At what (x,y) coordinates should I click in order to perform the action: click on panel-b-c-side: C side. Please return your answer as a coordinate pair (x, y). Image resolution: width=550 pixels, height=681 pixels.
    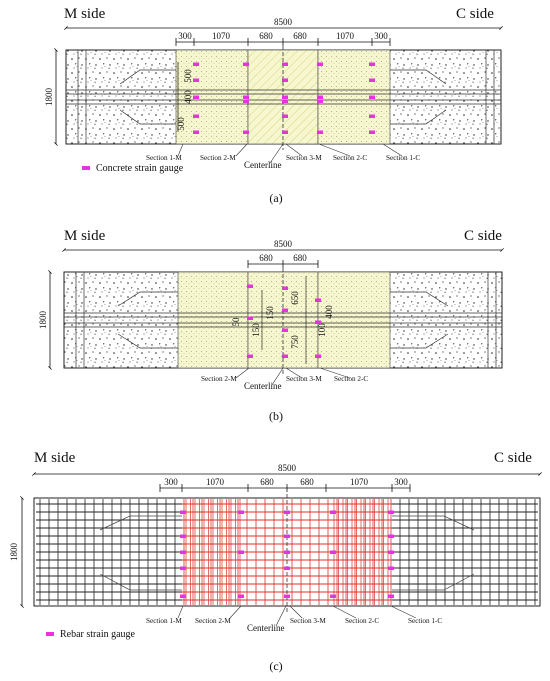
    Looking at the image, I should click on (483, 236).